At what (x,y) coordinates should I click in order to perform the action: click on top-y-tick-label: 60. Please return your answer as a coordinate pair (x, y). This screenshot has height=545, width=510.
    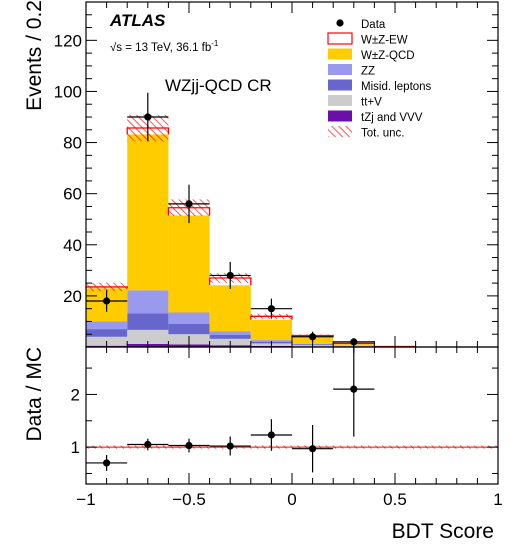
    Looking at the image, I should click on (72, 194).